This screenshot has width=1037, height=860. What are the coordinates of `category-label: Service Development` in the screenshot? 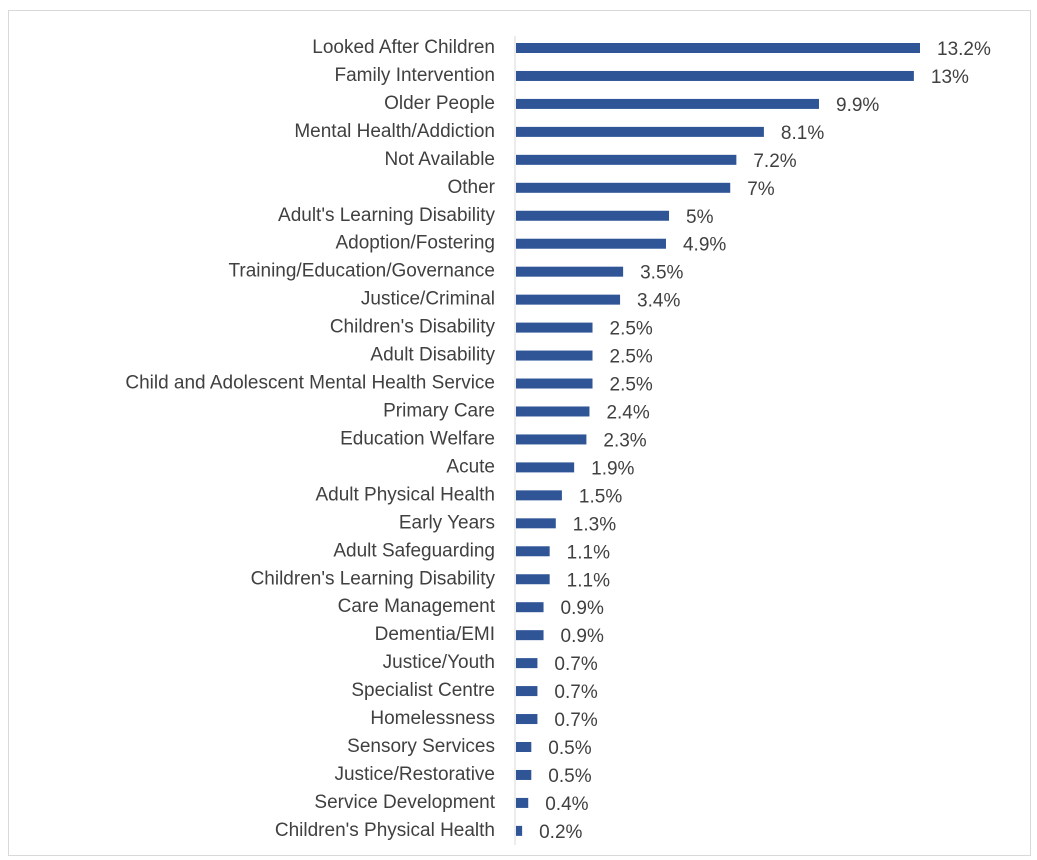 It's located at (404, 802).